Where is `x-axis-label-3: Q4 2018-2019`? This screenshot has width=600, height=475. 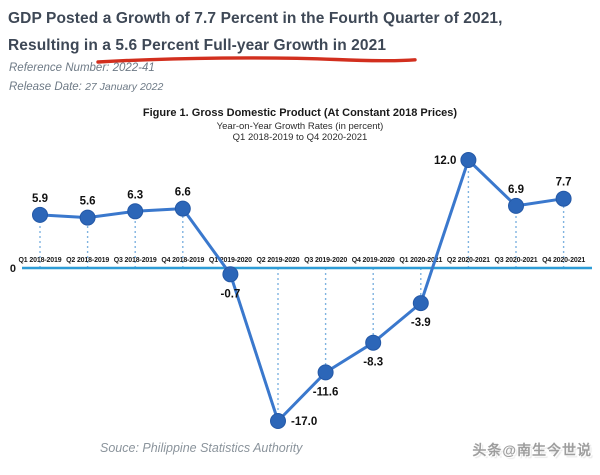 x-axis-label-3: Q4 2018-2019 is located at coordinates (182, 260).